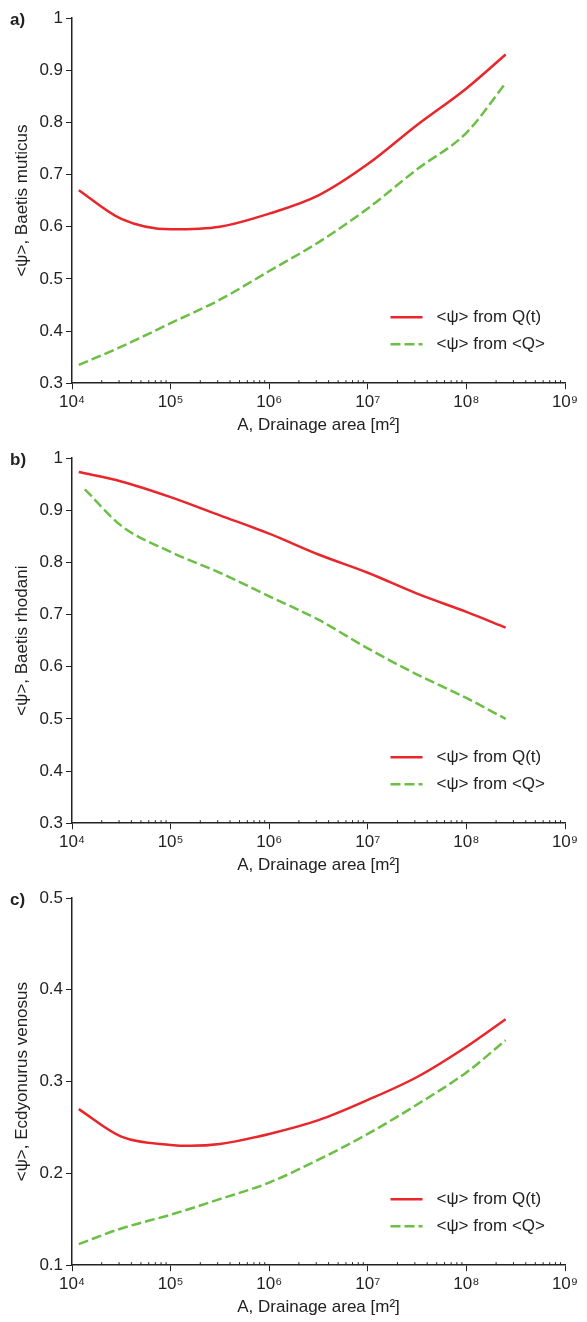 Image resolution: width=587 pixels, height=1322 pixels. Describe the element at coordinates (21, 200) in the screenshot. I see `y-axis-title: <ψ>, Baetis muticus` at that location.